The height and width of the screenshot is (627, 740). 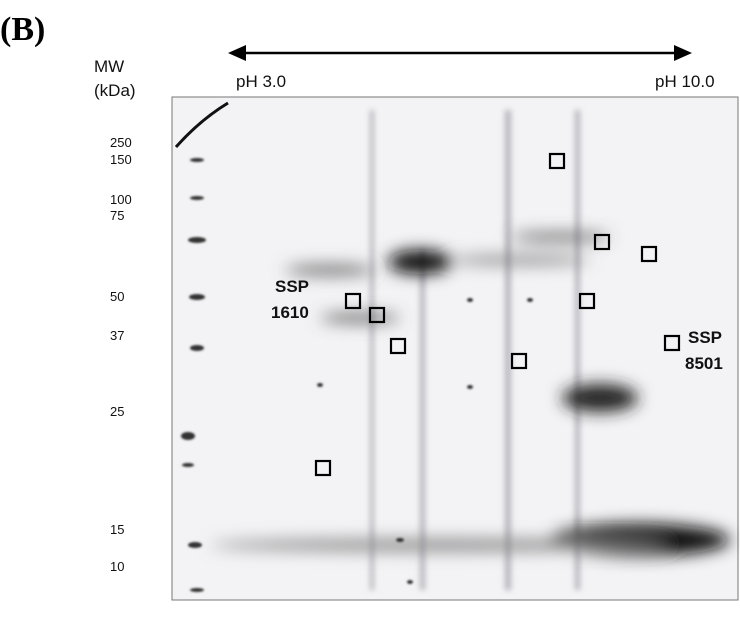 I want to click on ph-start: pH 3.0, so click(x=261, y=81).